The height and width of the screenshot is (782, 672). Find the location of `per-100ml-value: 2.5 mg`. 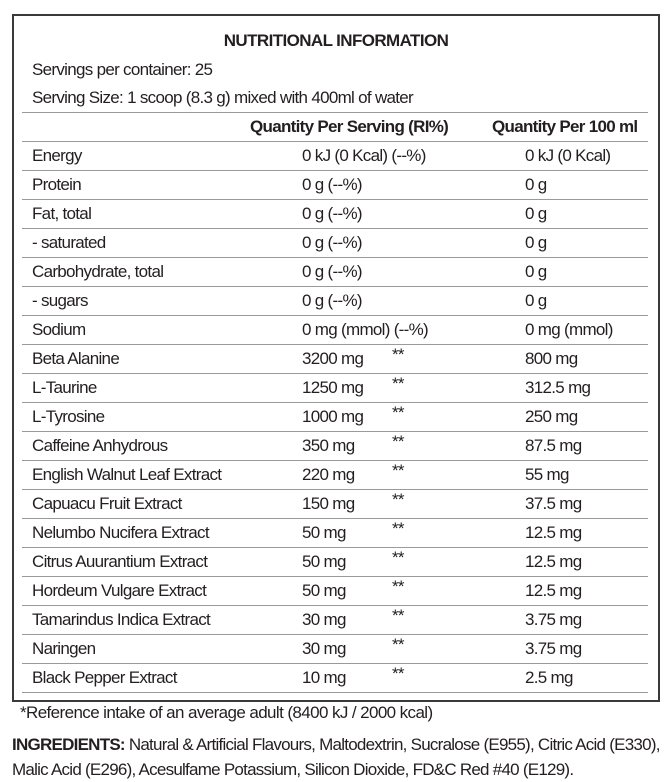

per-100ml-value: 2.5 mg is located at coordinates (549, 677).